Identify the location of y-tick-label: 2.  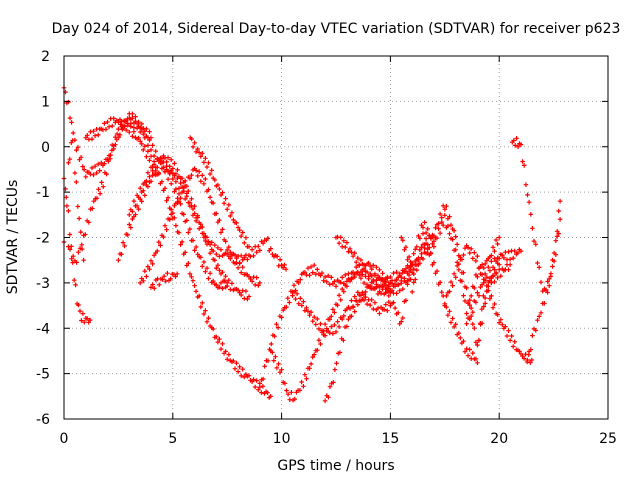
(45, 57).